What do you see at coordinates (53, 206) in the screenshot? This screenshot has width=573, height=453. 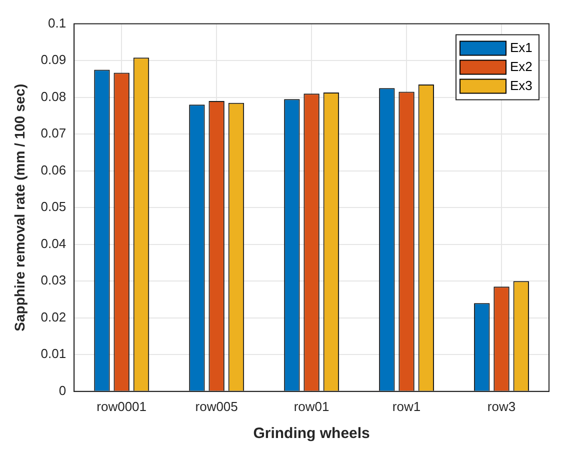 I see `y-tick-label: 0.05` at bounding box center [53, 206].